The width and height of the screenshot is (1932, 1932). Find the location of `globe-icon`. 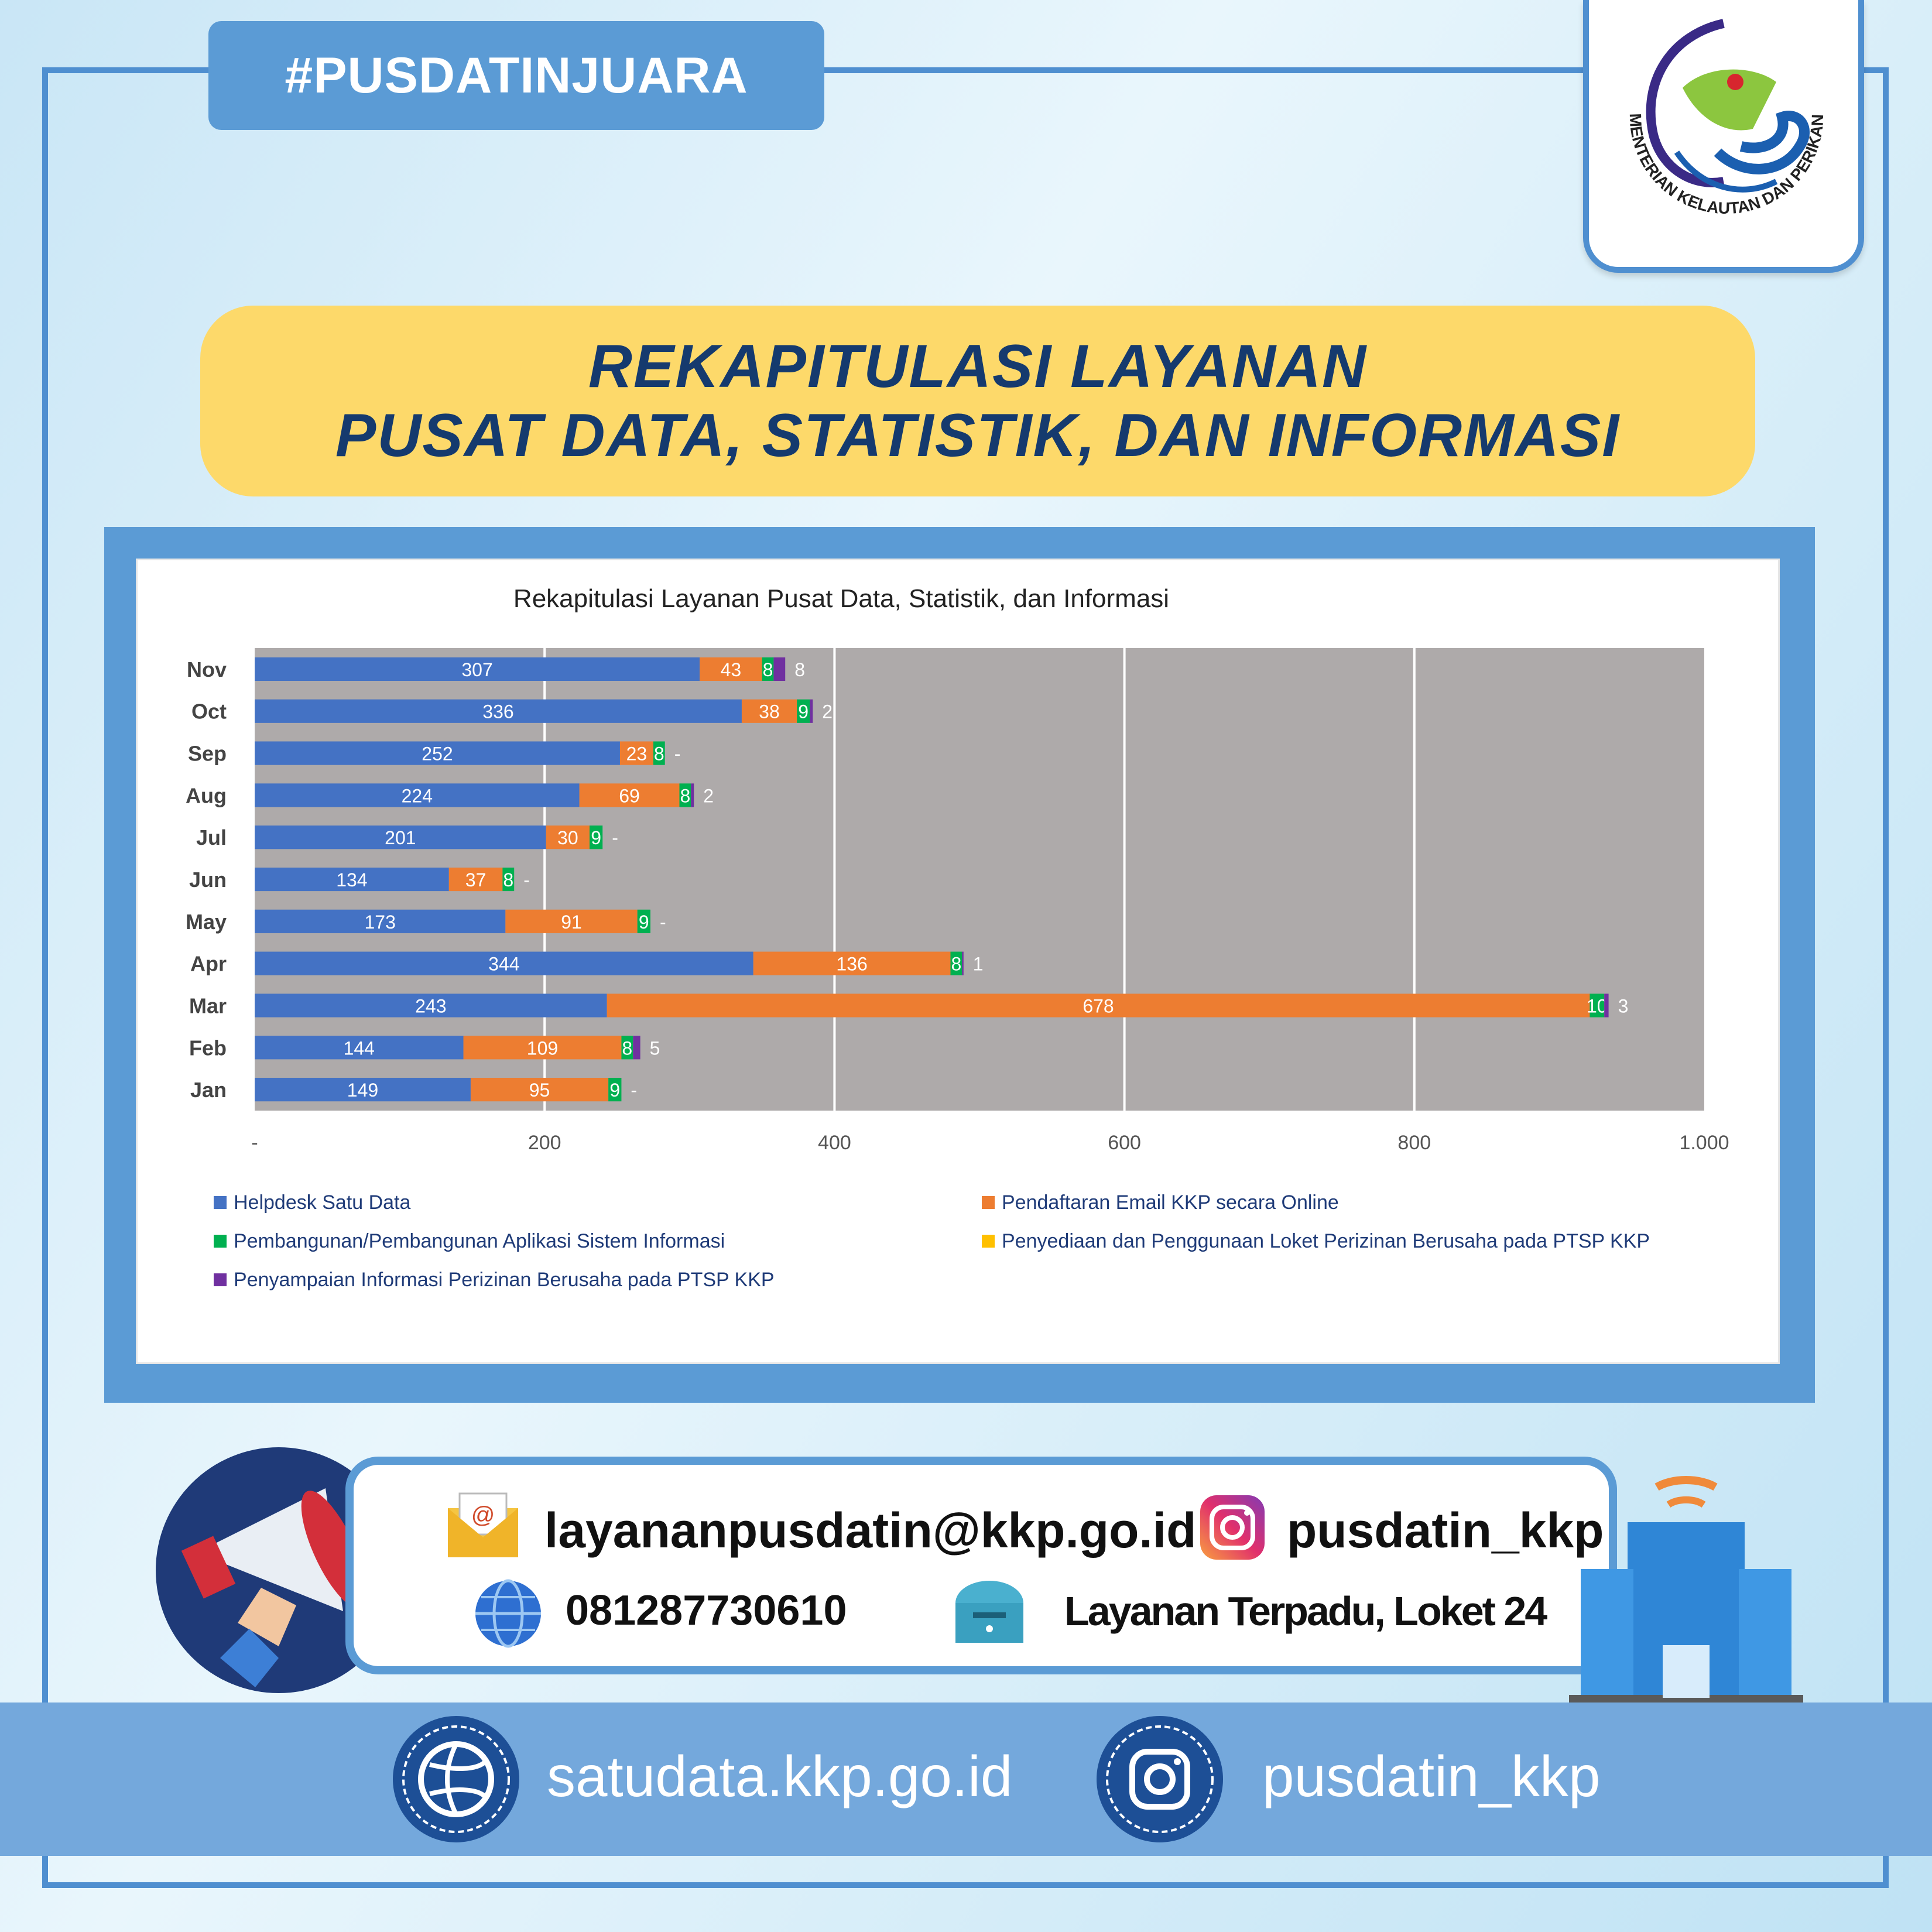

globe-icon is located at coordinates (508, 1613).